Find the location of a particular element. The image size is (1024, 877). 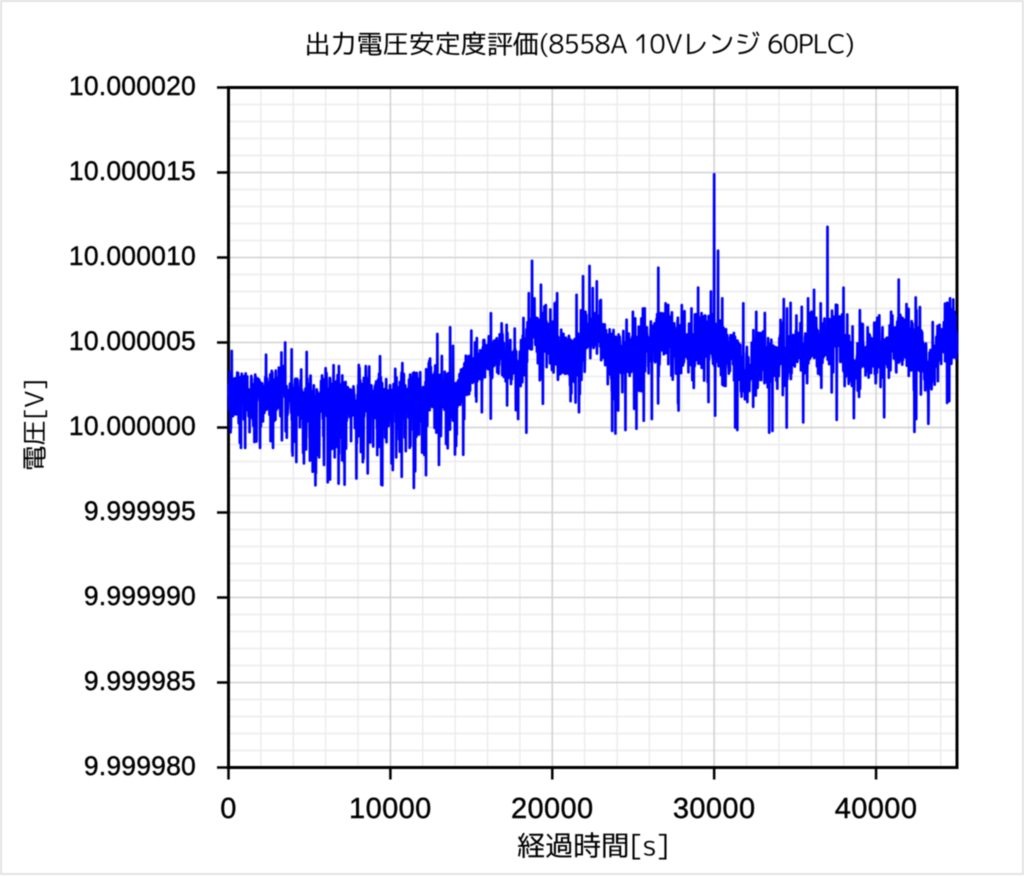

y-tick-label: 10.000015 is located at coordinates (132, 171).